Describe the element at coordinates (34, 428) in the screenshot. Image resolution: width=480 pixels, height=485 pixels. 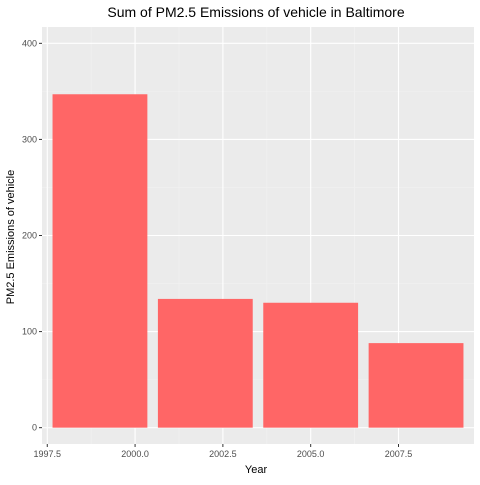
I see `y-tick-label: 0` at that location.